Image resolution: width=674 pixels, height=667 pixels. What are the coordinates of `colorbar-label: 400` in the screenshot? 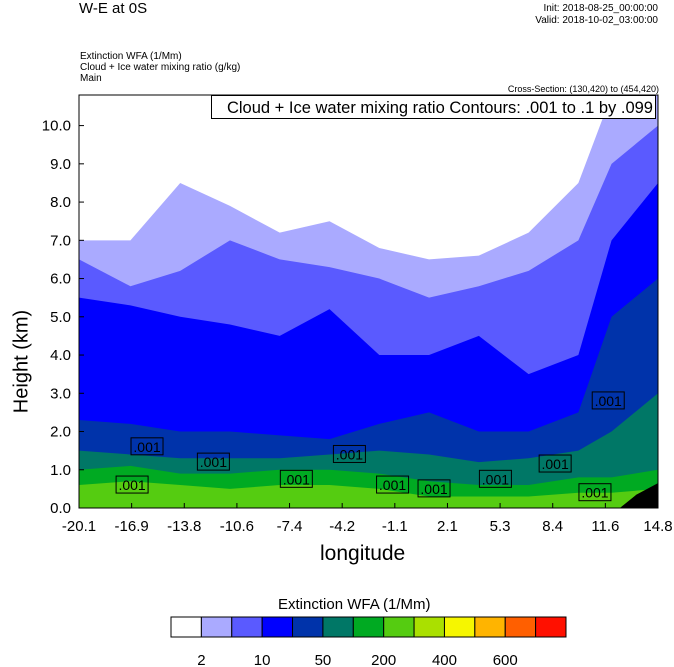 It's located at (444, 659).